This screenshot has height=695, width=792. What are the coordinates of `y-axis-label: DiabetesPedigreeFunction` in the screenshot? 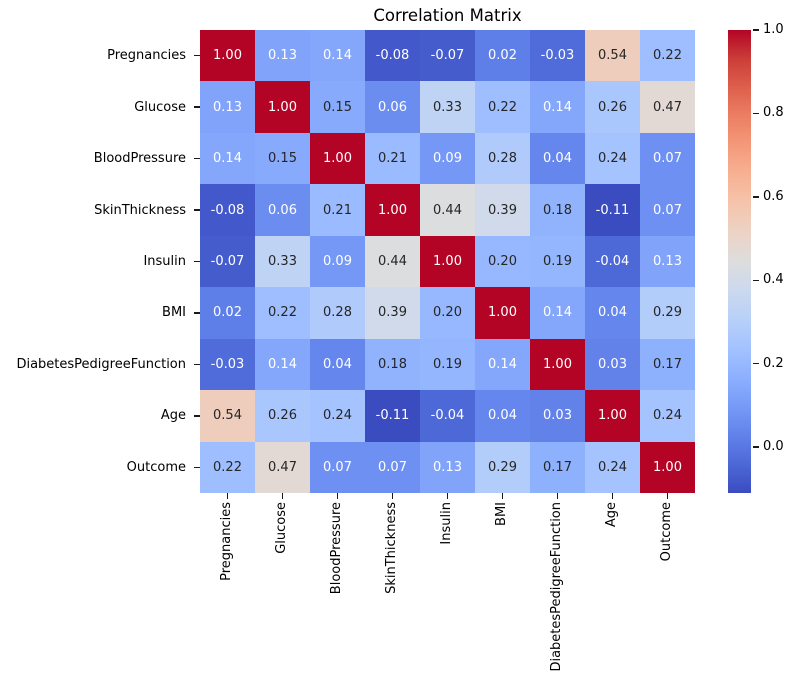 It's located at (101, 364).